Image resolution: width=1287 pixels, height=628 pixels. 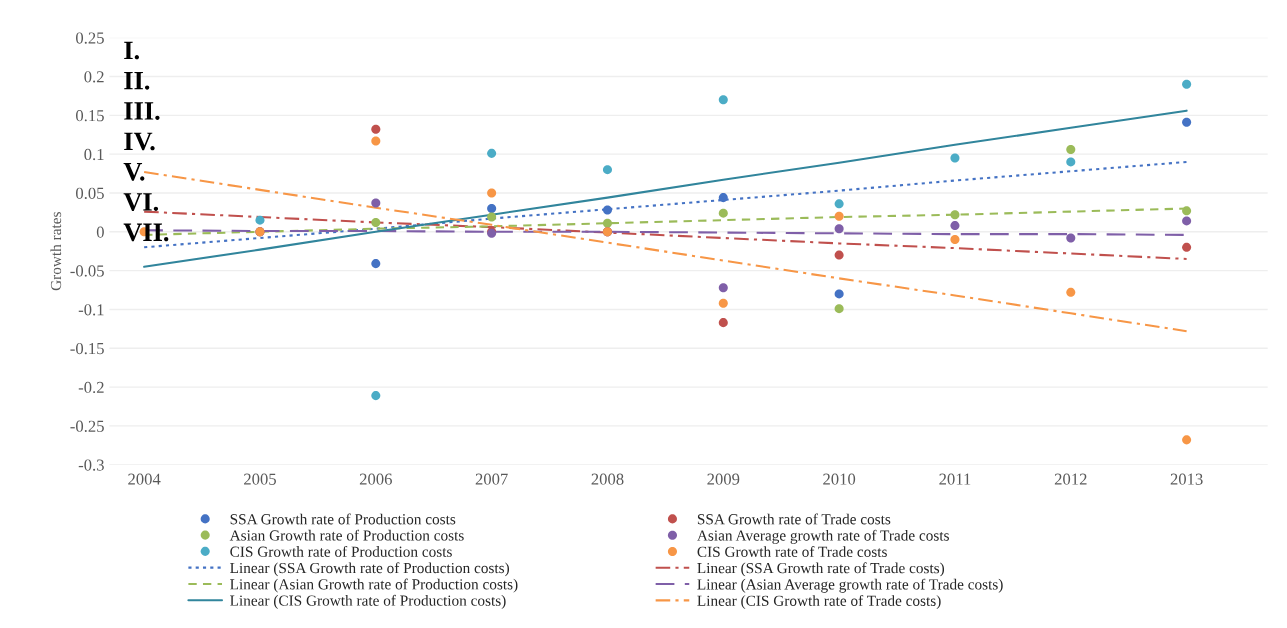 What do you see at coordinates (141, 202) in the screenshot?
I see `annotation: VI.` at bounding box center [141, 202].